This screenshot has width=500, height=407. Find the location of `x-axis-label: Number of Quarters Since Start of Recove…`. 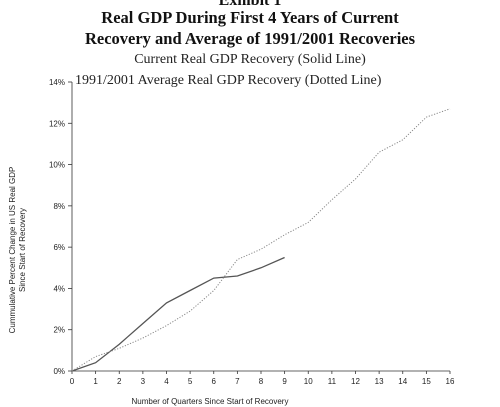

x-axis-label: Number of Quarters Since Start of Recove… is located at coordinates (210, 401).